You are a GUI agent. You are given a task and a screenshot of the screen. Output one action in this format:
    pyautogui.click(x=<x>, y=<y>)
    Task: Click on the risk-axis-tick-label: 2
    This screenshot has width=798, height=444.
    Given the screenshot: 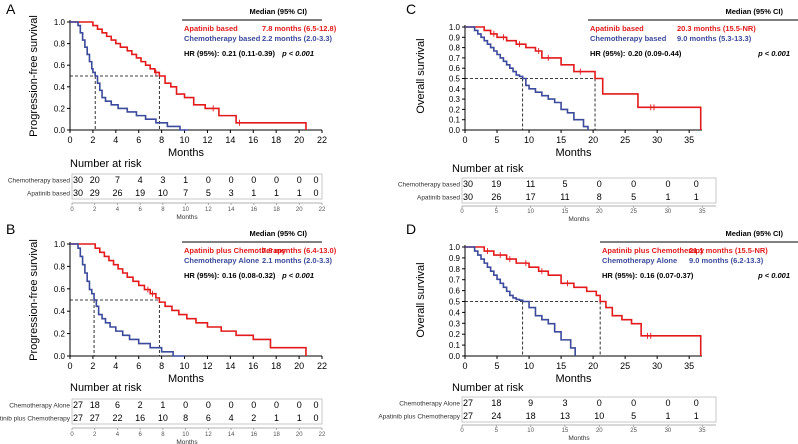 What is the action you would take?
    pyautogui.click(x=95, y=210)
    